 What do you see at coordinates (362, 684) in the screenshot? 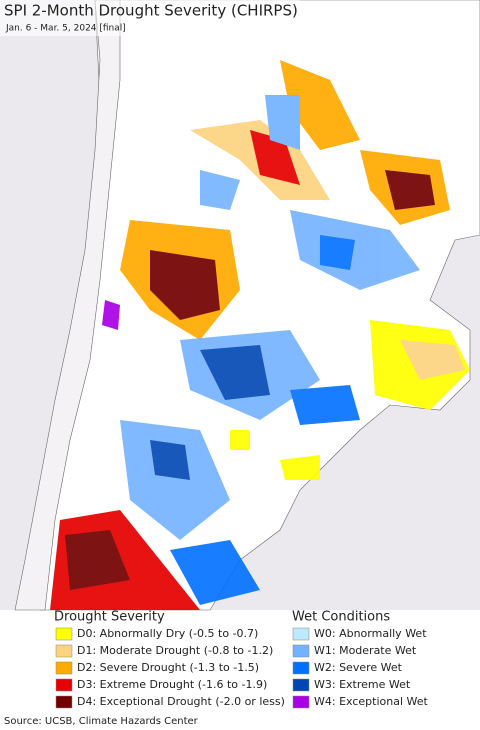
I see `legend-label: W3: Extreme Wet` at bounding box center [362, 684].